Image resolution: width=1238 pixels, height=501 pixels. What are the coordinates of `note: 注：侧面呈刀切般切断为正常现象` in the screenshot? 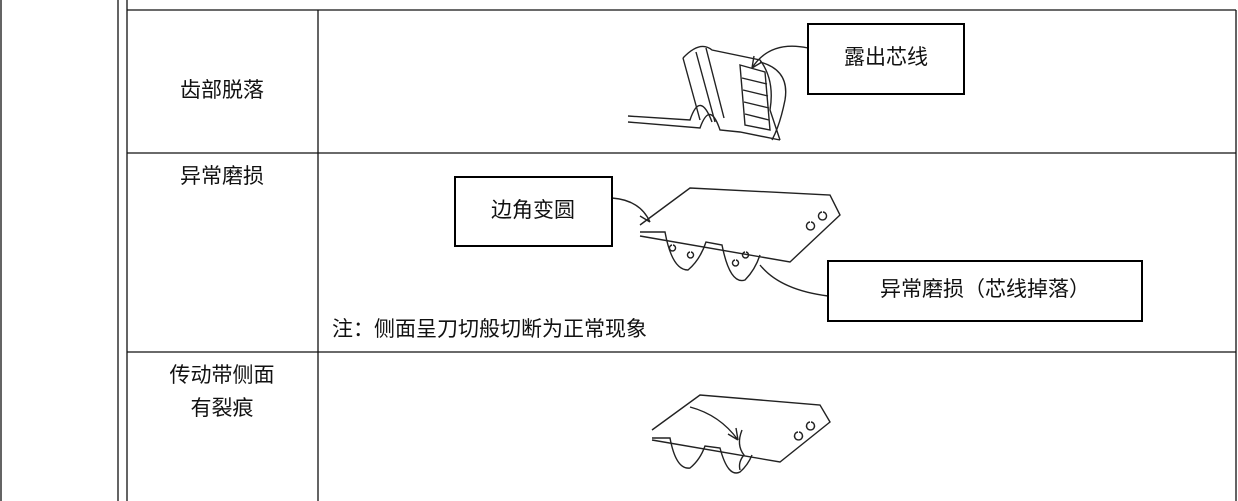 It's located at (489, 329).